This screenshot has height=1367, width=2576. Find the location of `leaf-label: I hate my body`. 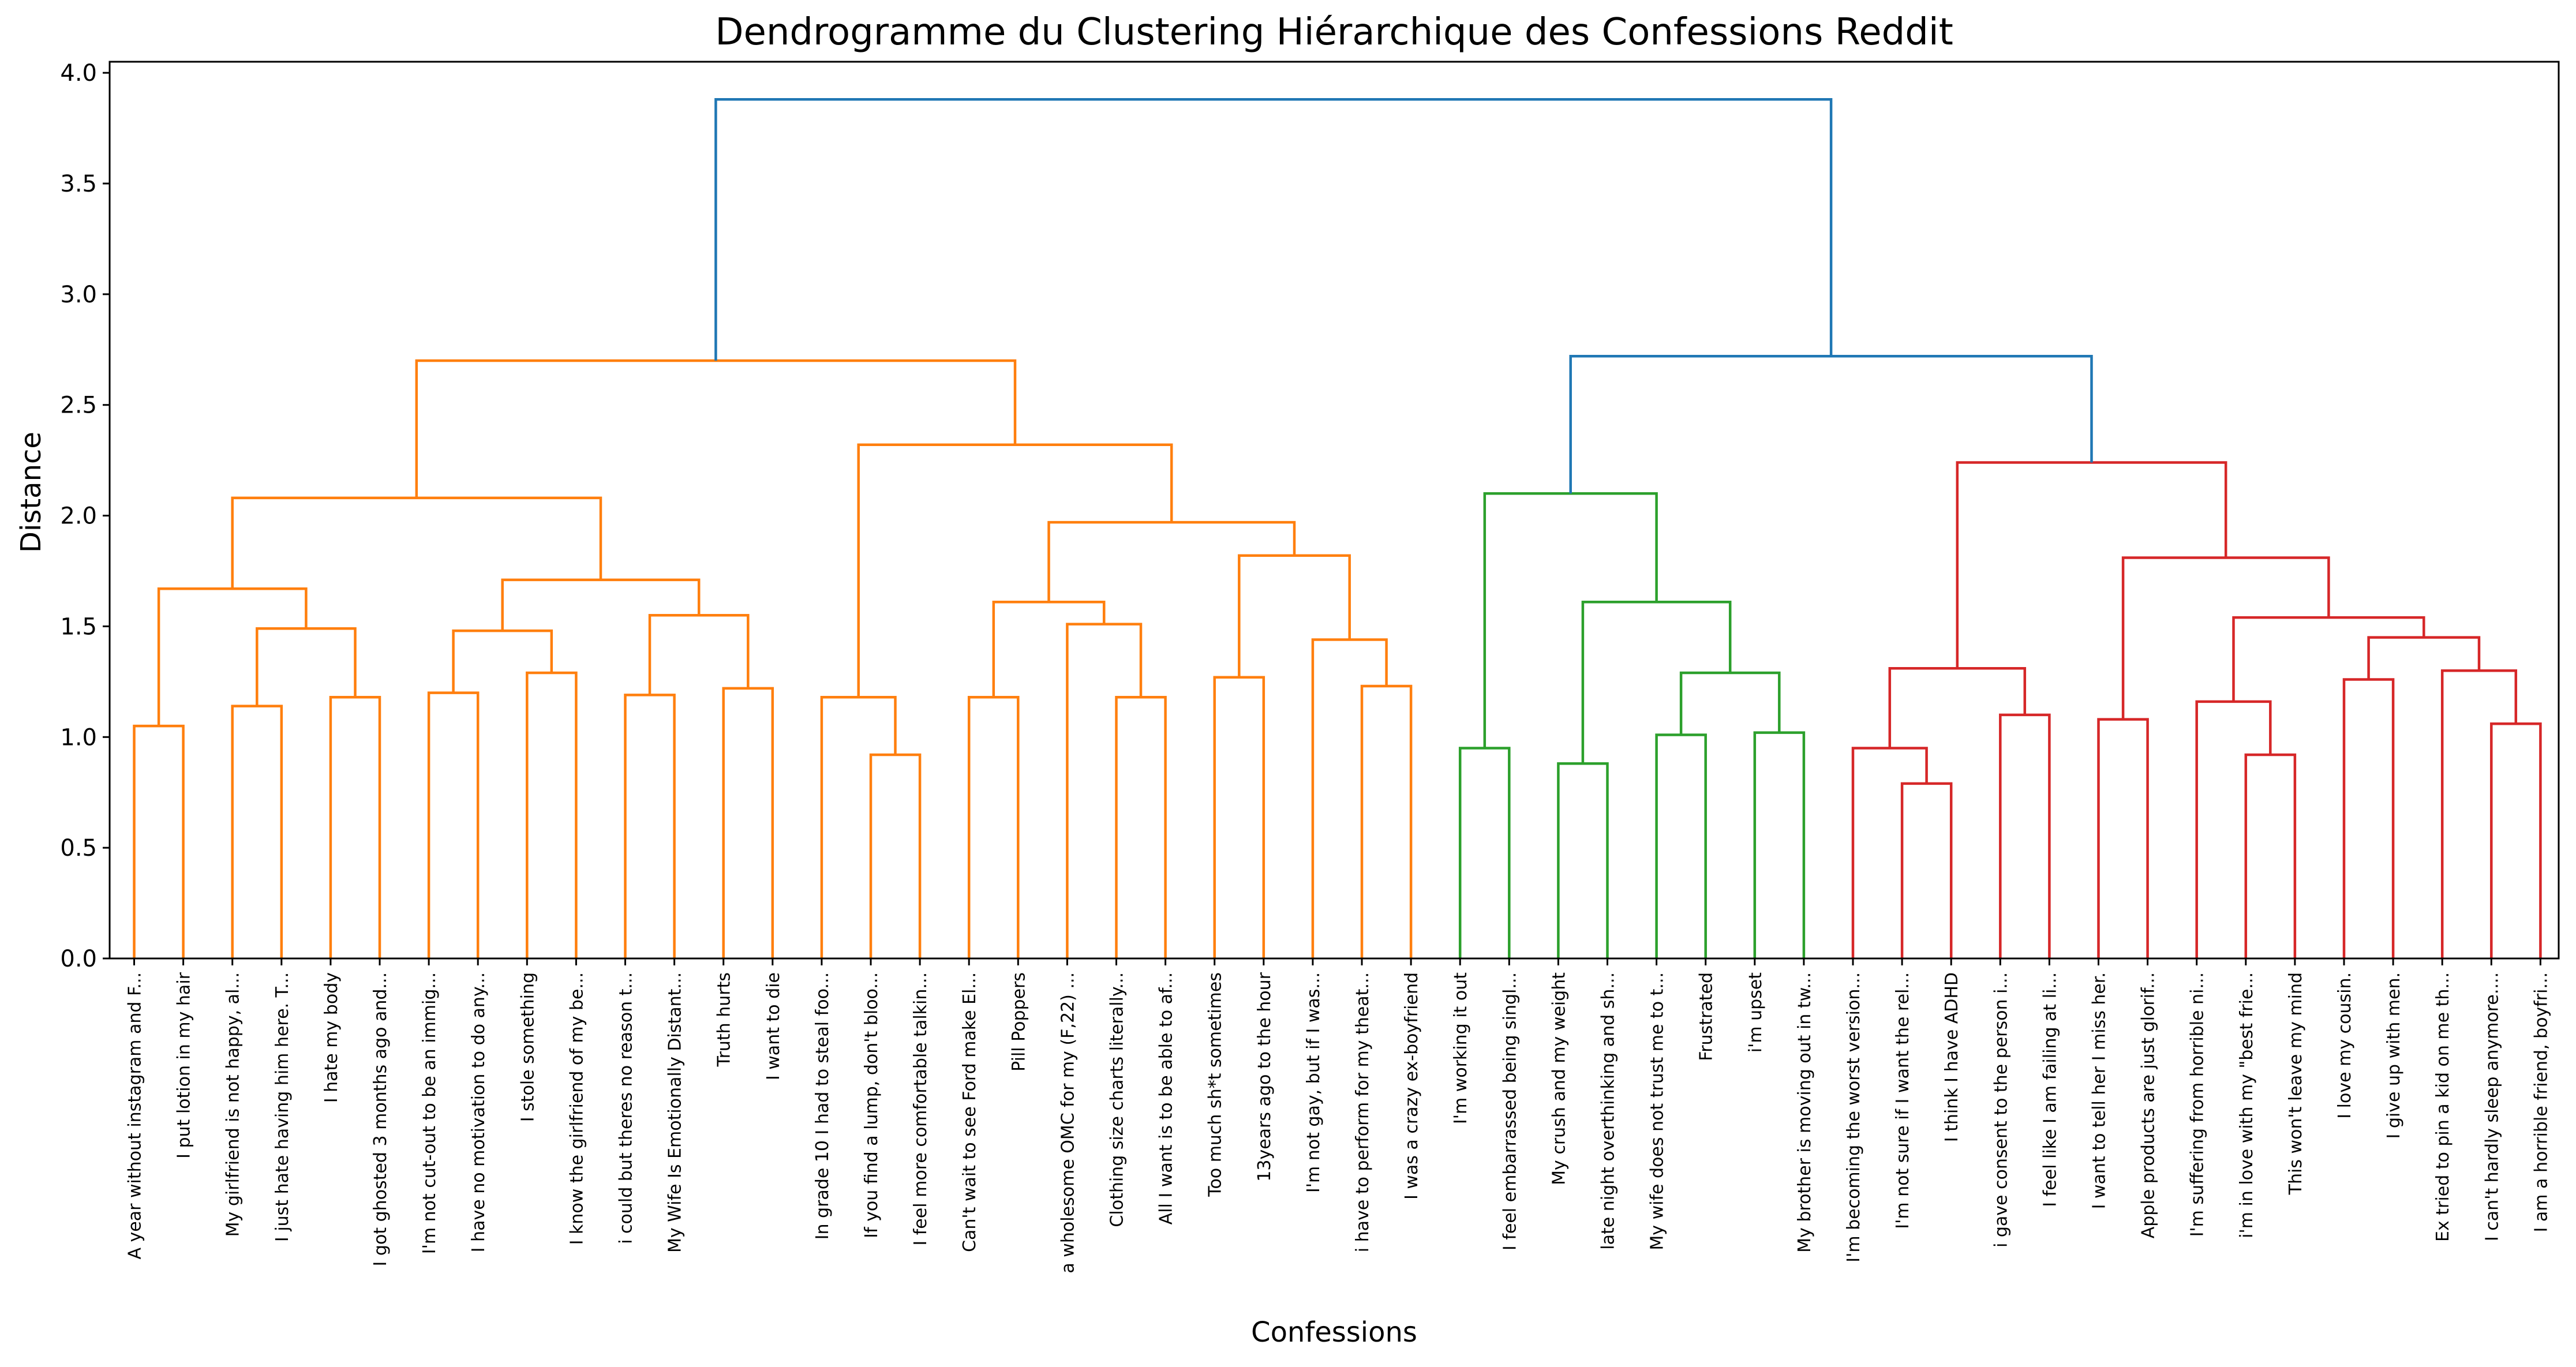

leaf-label: I hate my body is located at coordinates (331, 1038).